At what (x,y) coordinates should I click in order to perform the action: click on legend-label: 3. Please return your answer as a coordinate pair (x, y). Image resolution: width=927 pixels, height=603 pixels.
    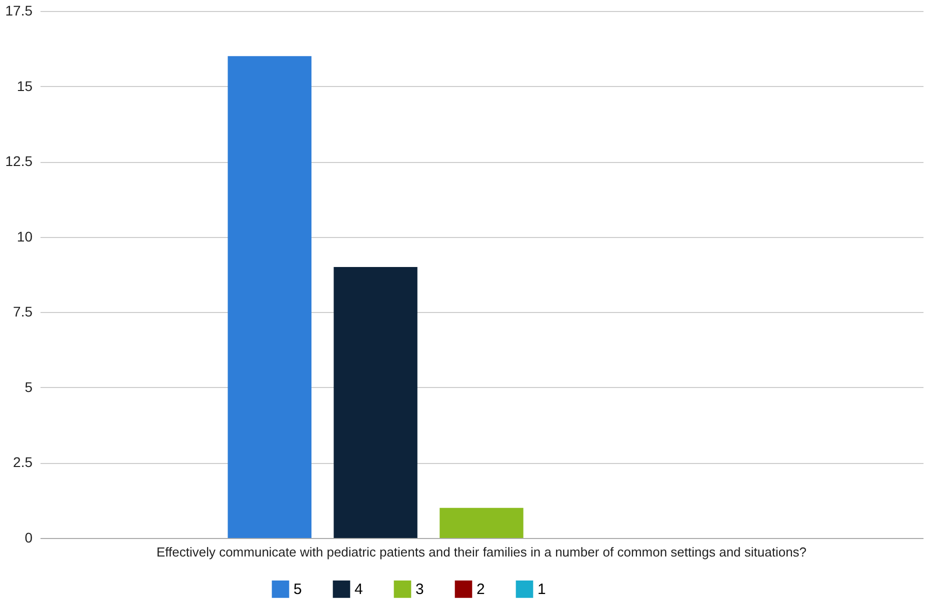
    Looking at the image, I should click on (420, 589).